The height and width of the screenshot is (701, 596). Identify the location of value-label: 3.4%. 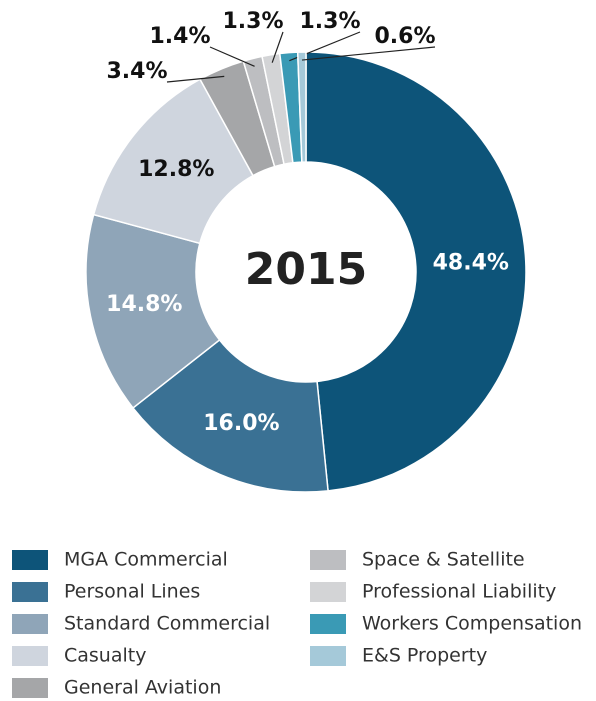
(136, 71).